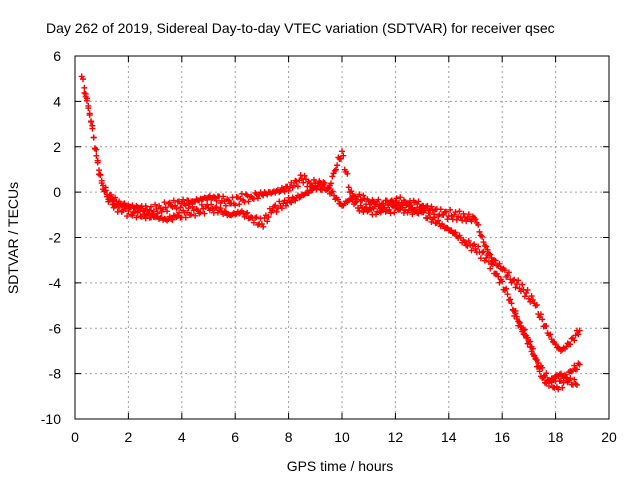 This screenshot has height=480, width=640. What do you see at coordinates (182, 437) in the screenshot?
I see `x-tick-label: 4` at bounding box center [182, 437].